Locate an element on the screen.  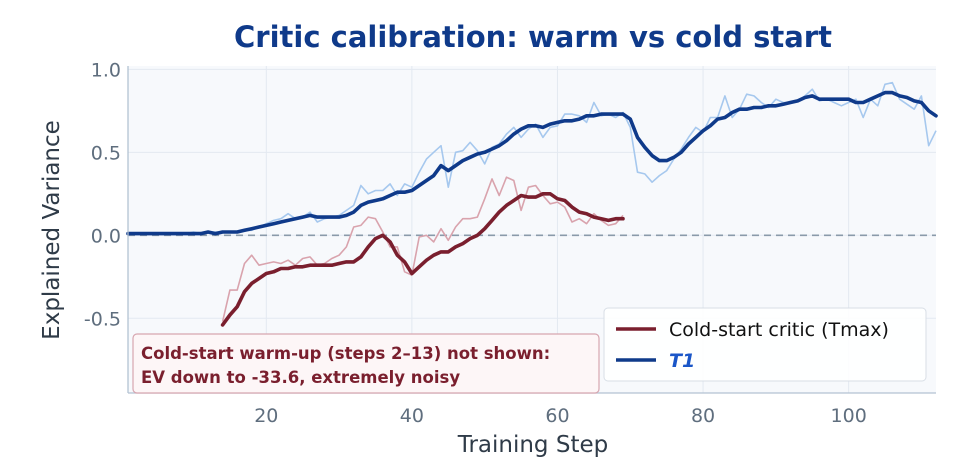
x-tick-label: 60 is located at coordinates (557, 416).